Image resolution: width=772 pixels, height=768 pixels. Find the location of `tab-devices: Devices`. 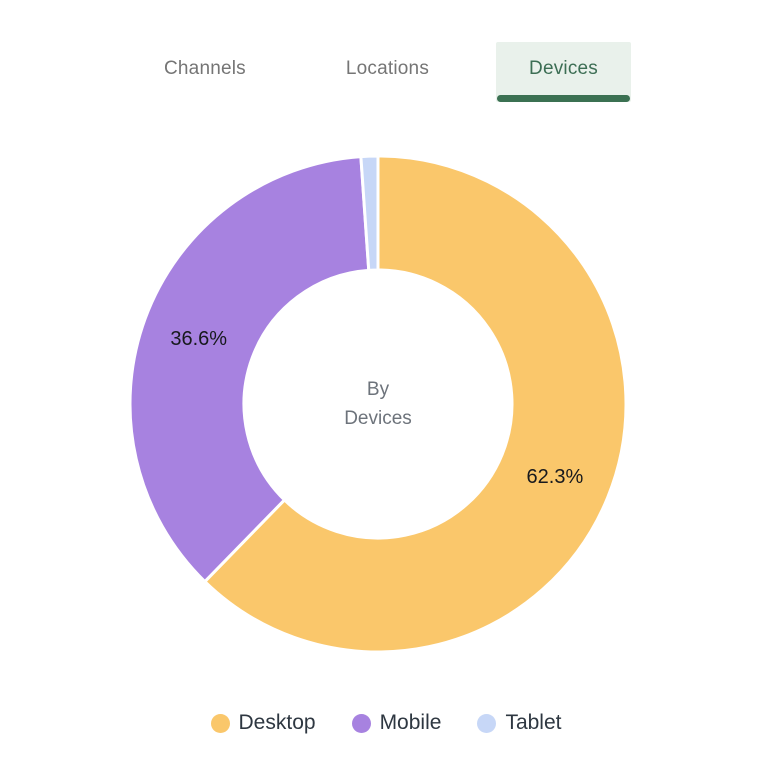

tab-devices: Devices is located at coordinates (564, 72).